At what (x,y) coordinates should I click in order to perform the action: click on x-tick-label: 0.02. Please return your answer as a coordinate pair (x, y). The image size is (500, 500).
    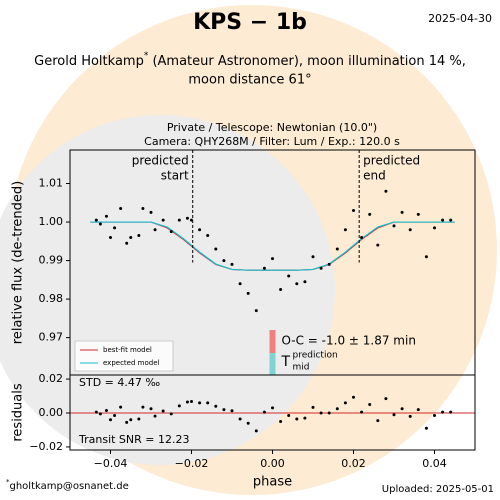
    Looking at the image, I should click on (353, 463).